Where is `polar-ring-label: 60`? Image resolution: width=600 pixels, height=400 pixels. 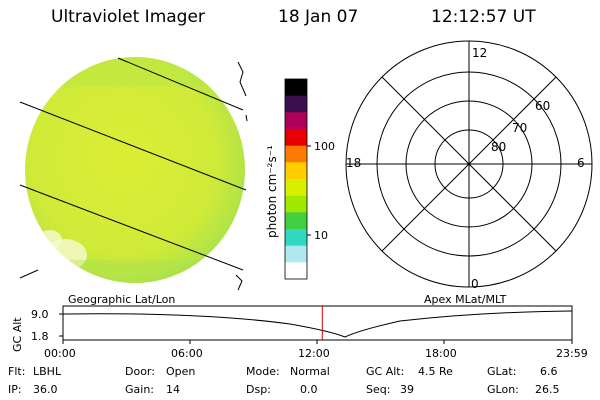 polar-ring-label: 60 is located at coordinates (543, 106).